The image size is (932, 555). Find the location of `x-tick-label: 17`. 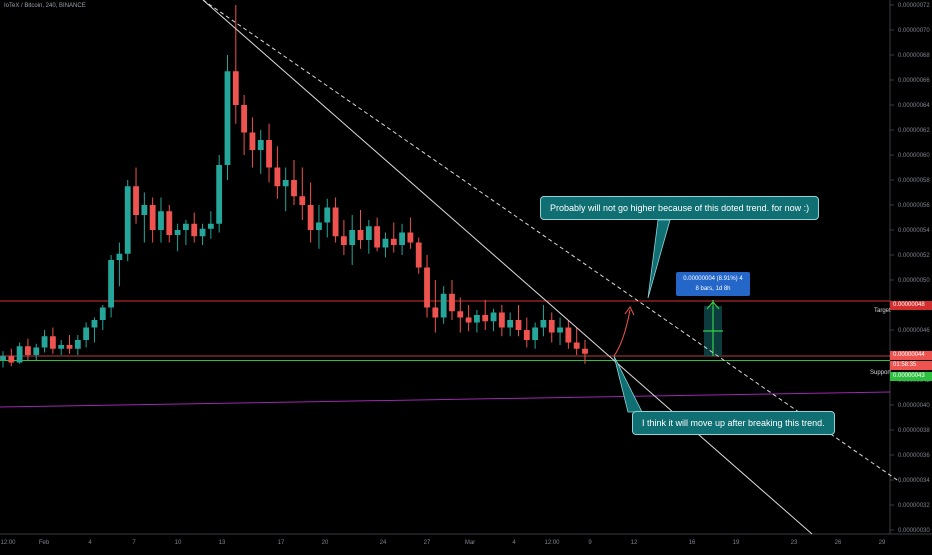

x-tick-label: 17 is located at coordinates (281, 543).